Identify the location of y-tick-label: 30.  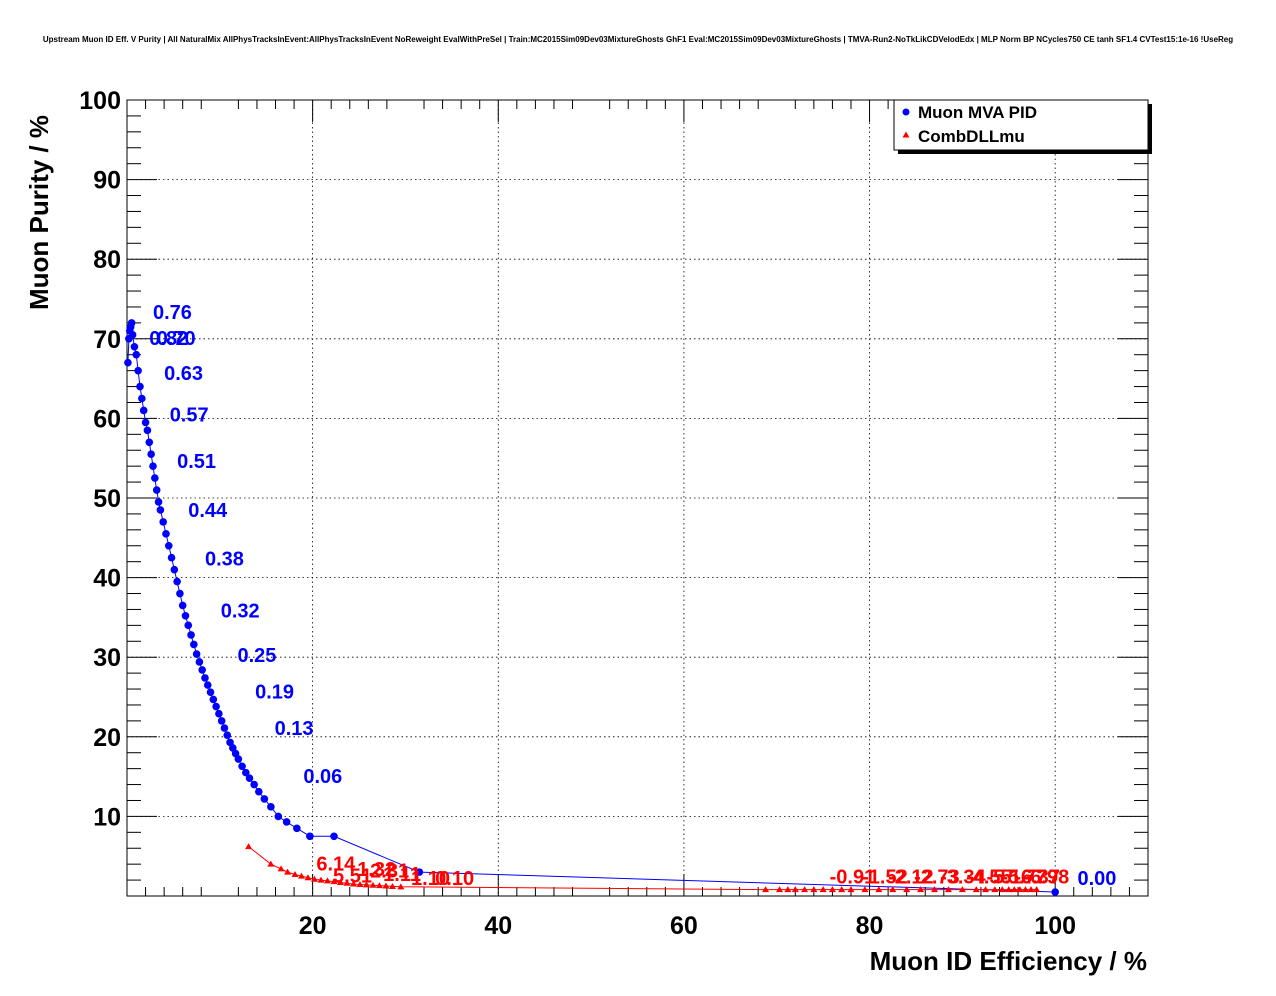
(107, 658).